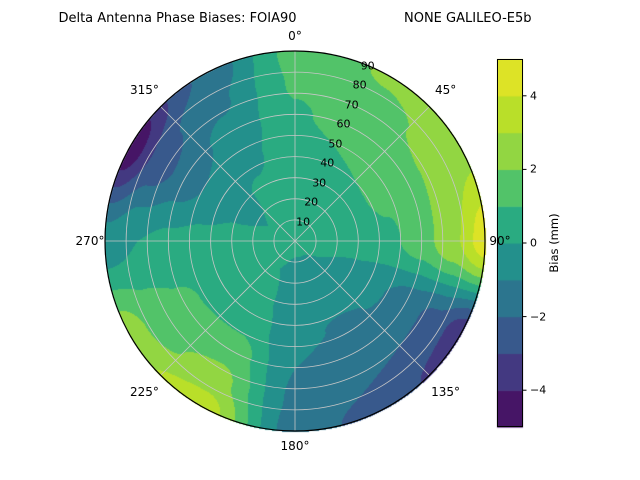 Image resolution: width=640 pixels, height=480 pixels. I want to click on azimuth-label: 135°, so click(446, 391).